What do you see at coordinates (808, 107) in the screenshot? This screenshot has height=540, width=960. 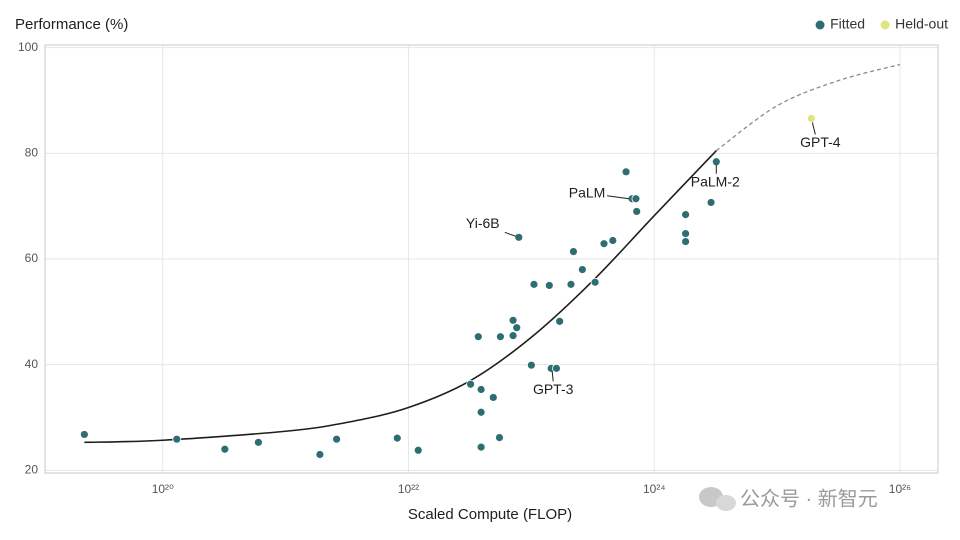 I see `fit-curve` at bounding box center [808, 107].